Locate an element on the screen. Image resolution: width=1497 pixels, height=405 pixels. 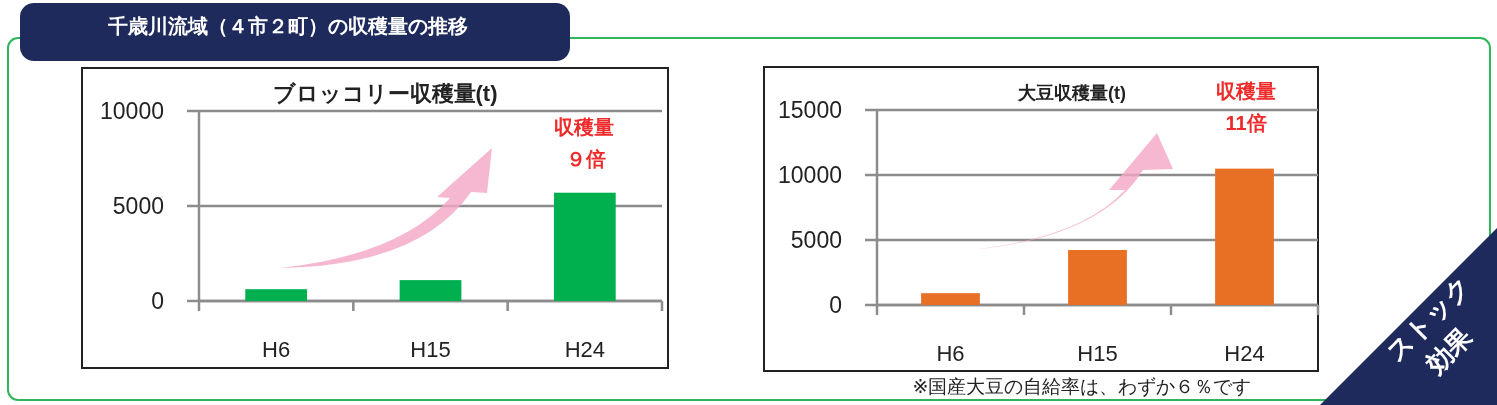
y-tick-label: 15000 is located at coordinates (810, 110).